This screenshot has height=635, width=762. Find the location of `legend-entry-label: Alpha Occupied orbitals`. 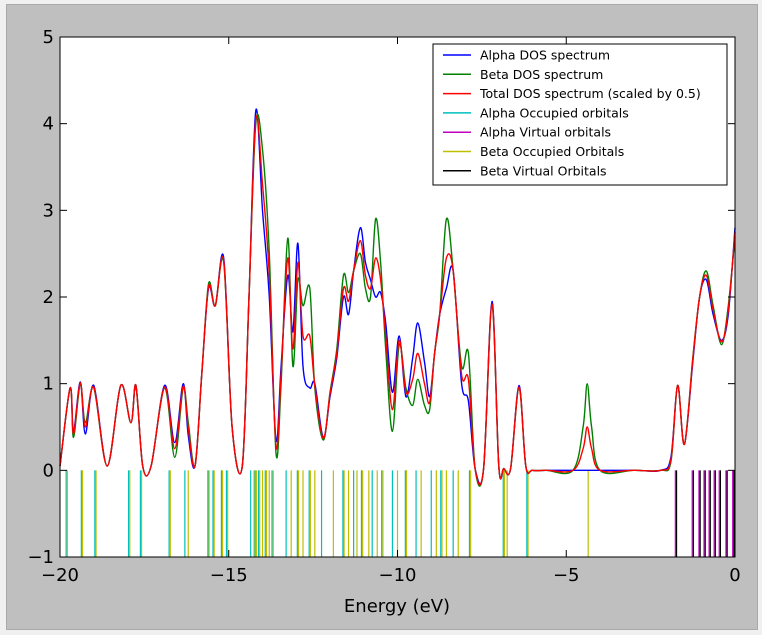

legend-entry-label: Alpha Occupied orbitals is located at coordinates (554, 112).